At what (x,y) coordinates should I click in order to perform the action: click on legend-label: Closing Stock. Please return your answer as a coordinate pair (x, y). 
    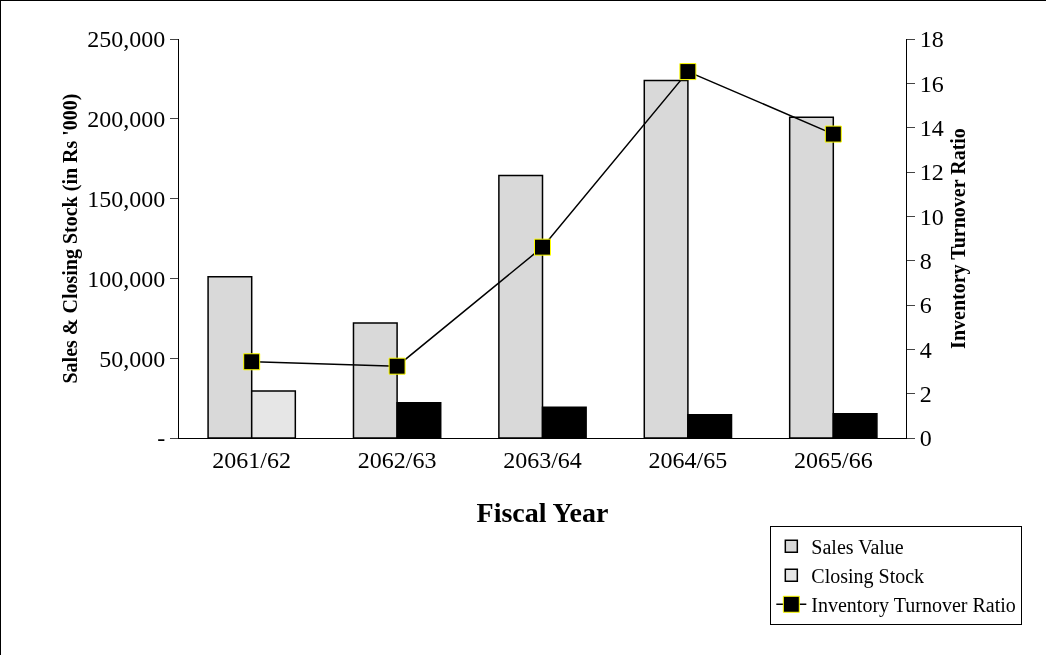
    Looking at the image, I should click on (868, 577).